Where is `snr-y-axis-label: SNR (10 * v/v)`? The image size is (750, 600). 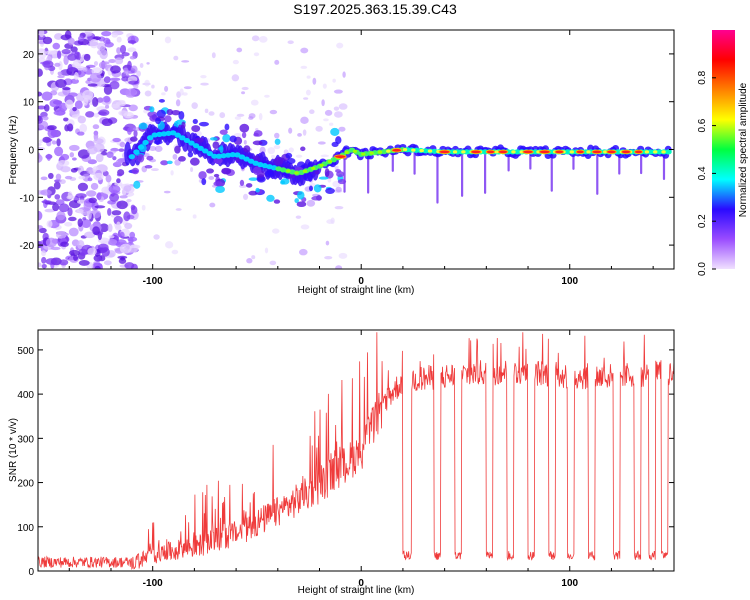
snr-y-axis-label: SNR (10 * v/v) is located at coordinates (13, 450).